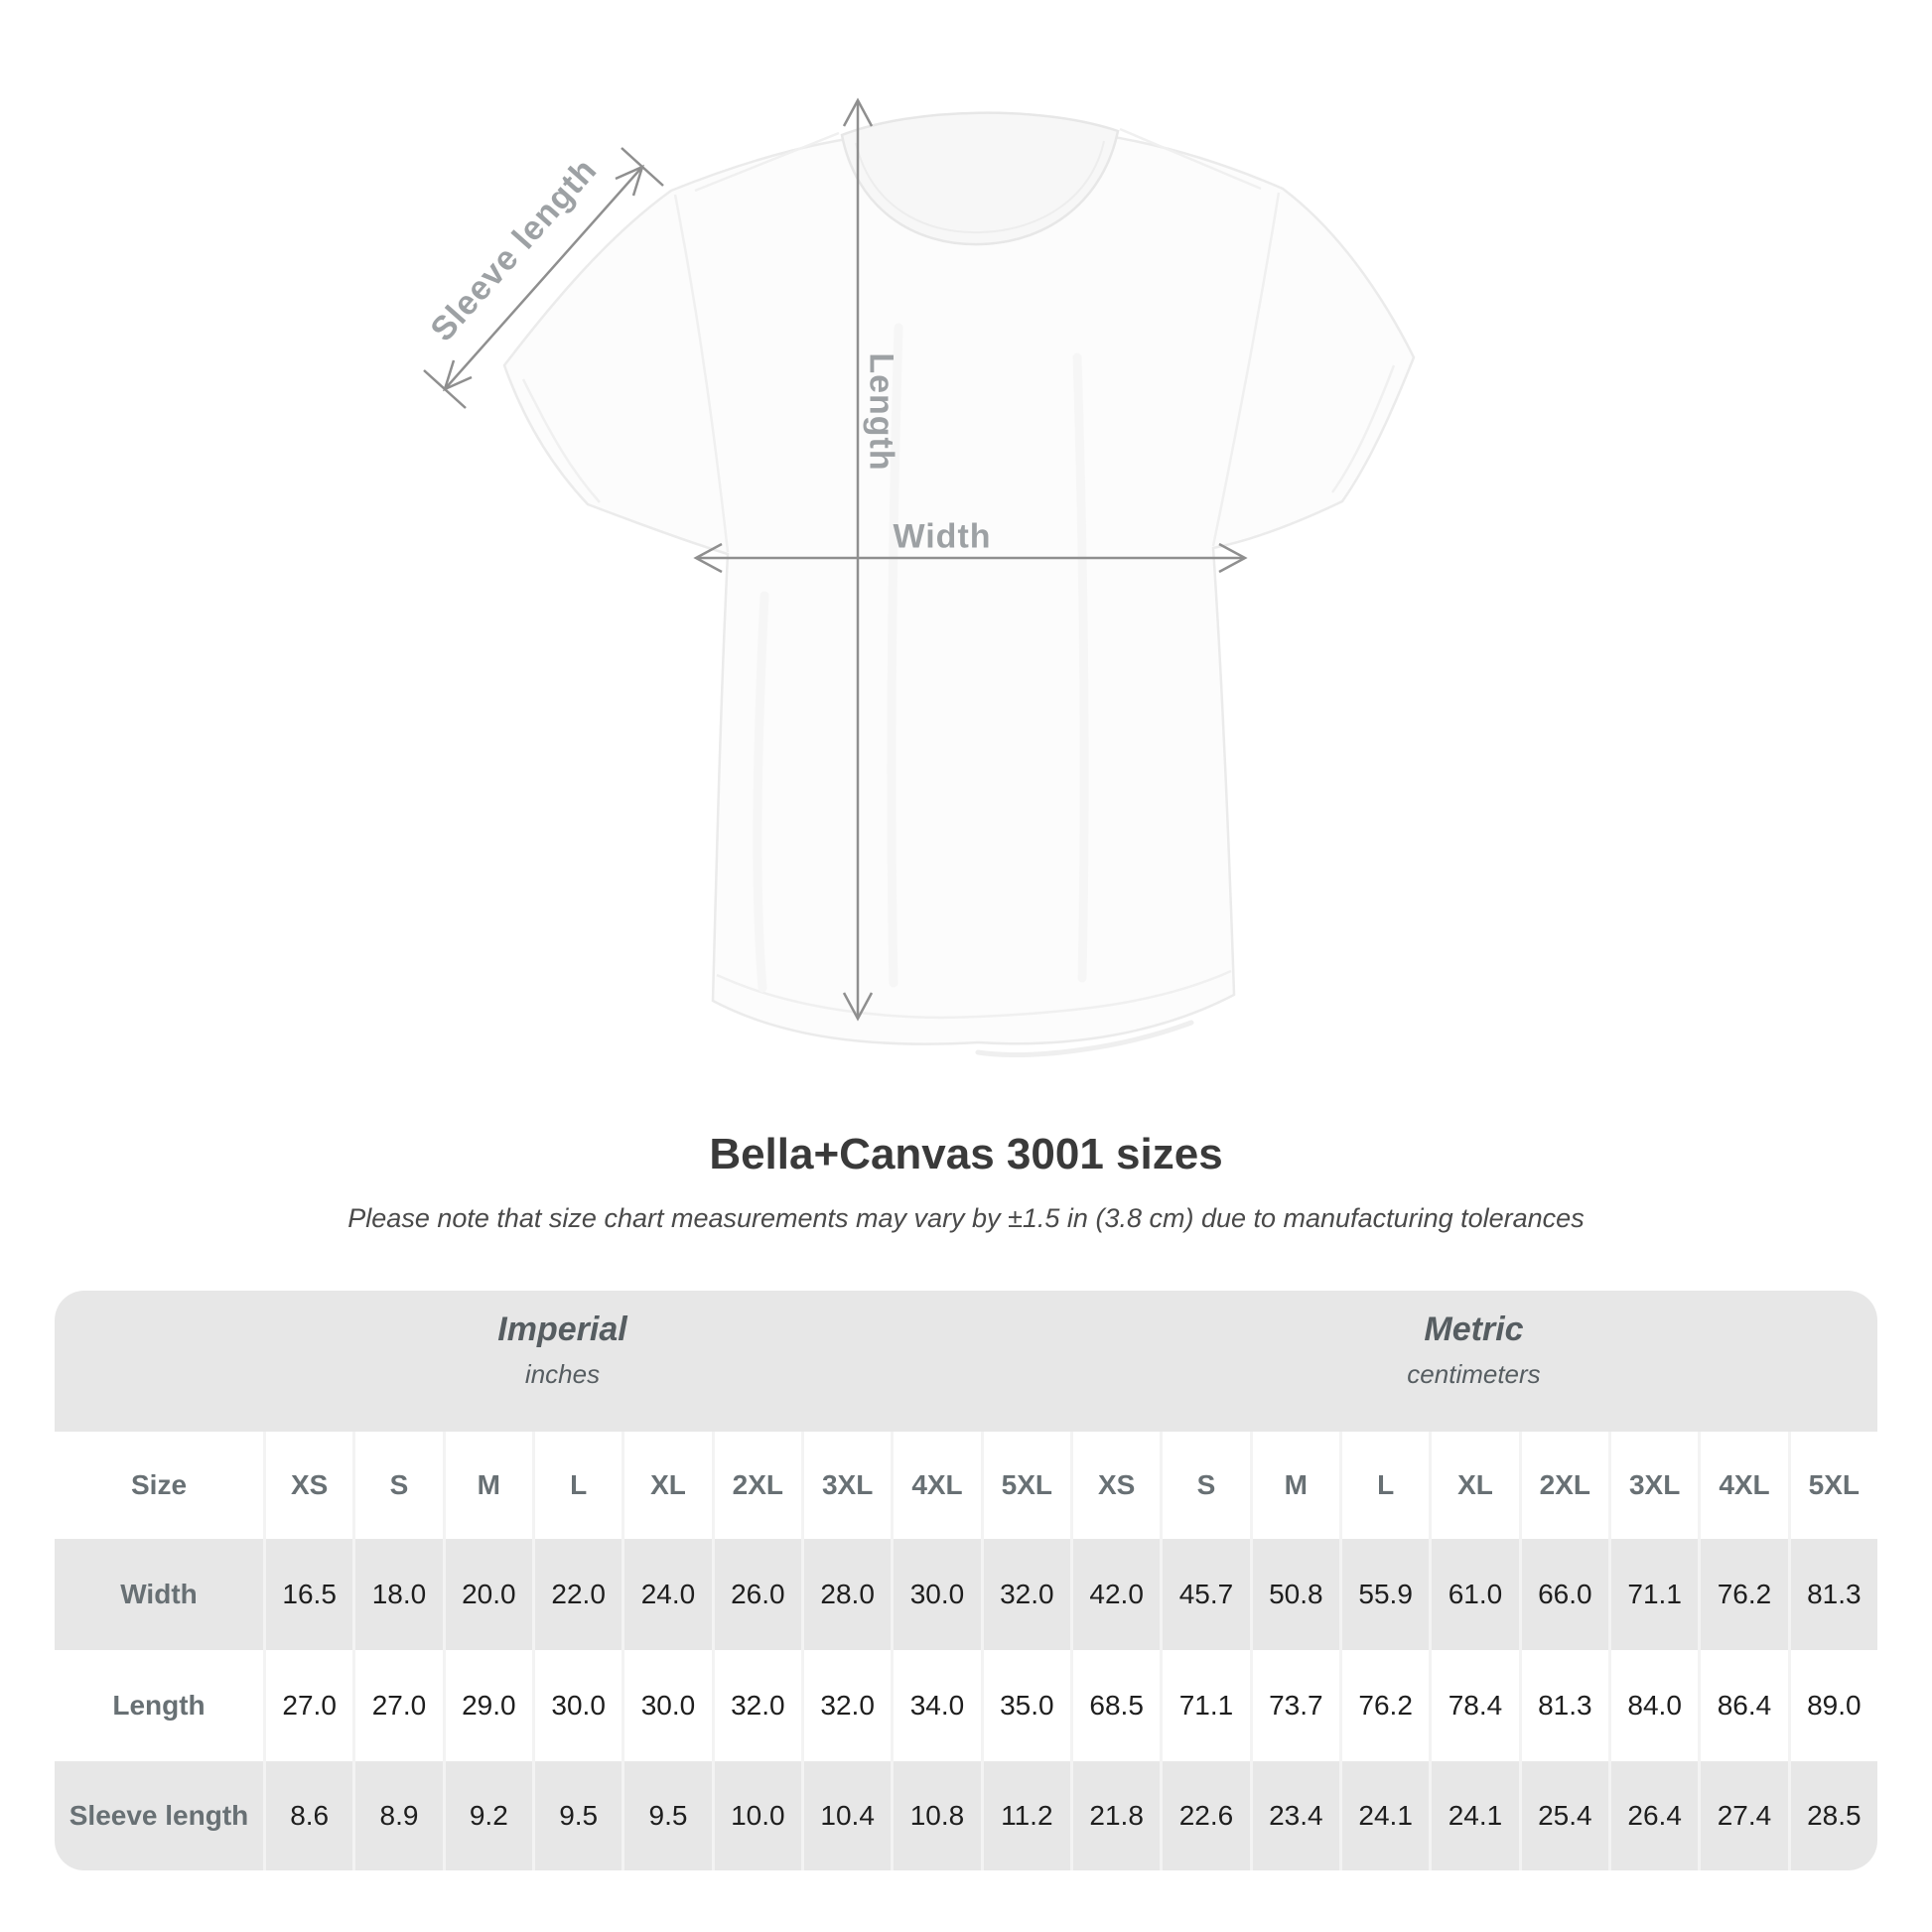 The width and height of the screenshot is (1932, 1932). Describe the element at coordinates (881, 412) in the screenshot. I see `length-label: Length` at that location.